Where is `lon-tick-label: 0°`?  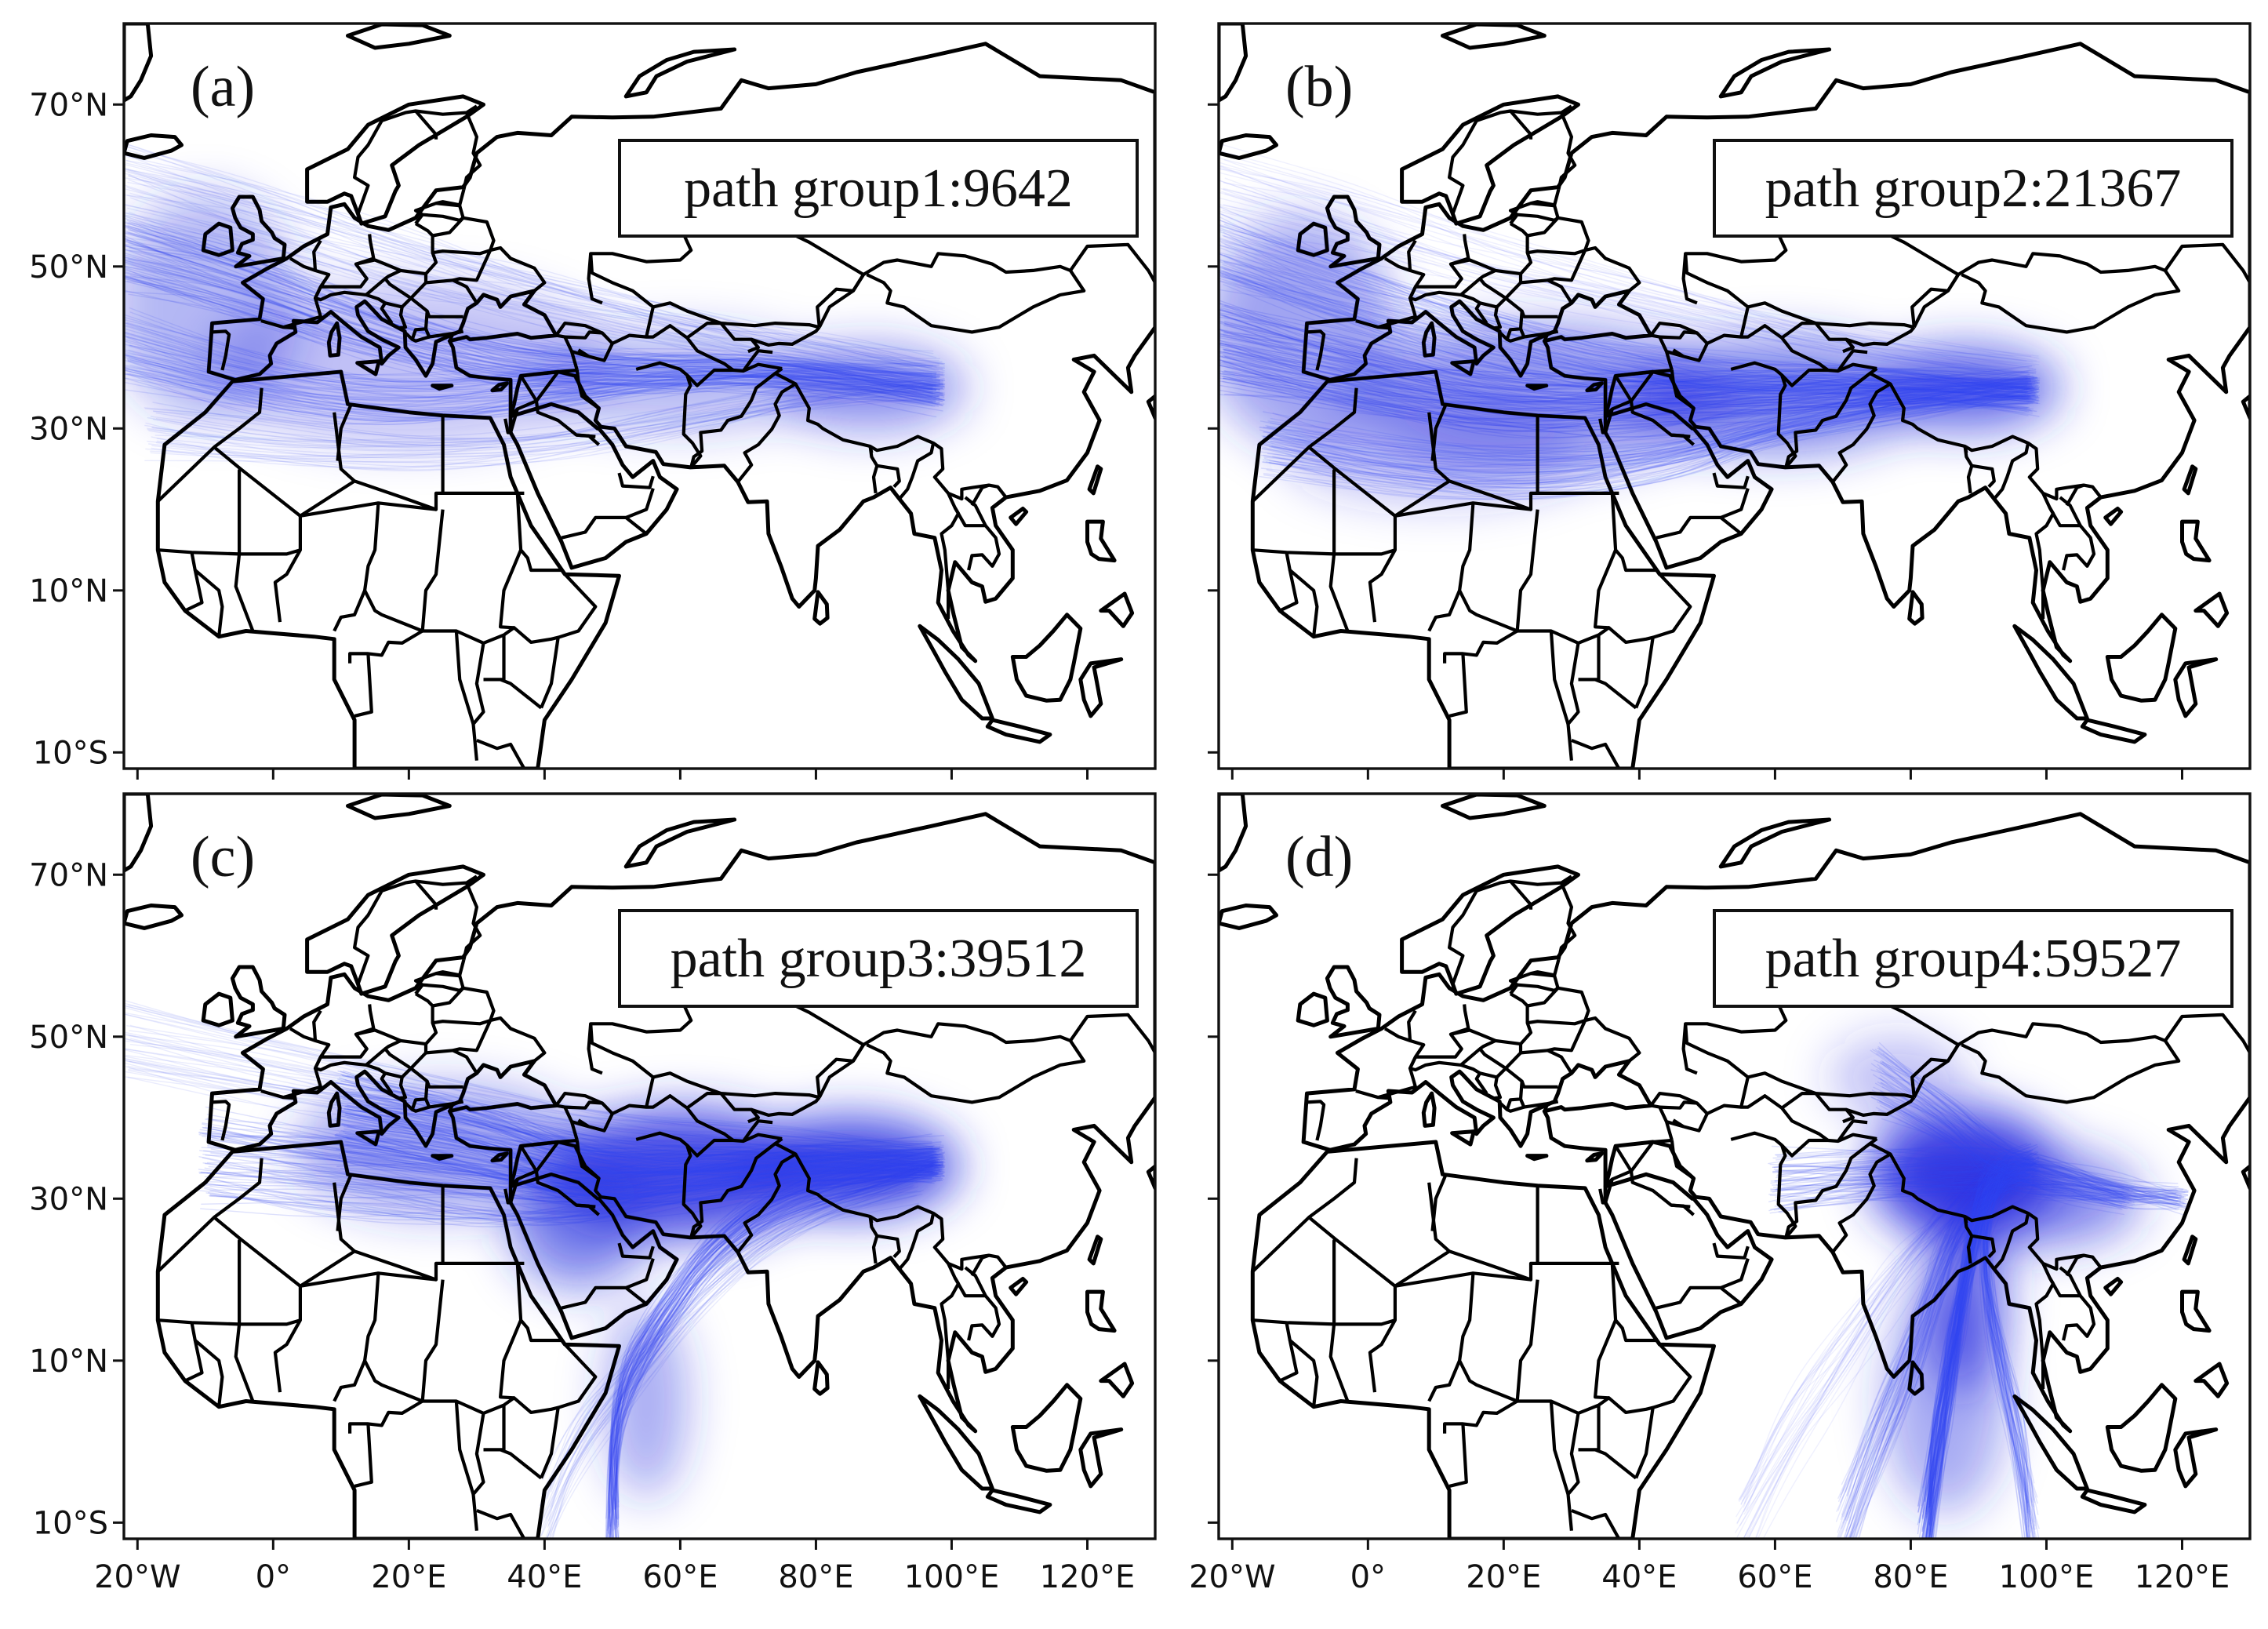
lon-tick-label: 0° is located at coordinates (1368, 1577).